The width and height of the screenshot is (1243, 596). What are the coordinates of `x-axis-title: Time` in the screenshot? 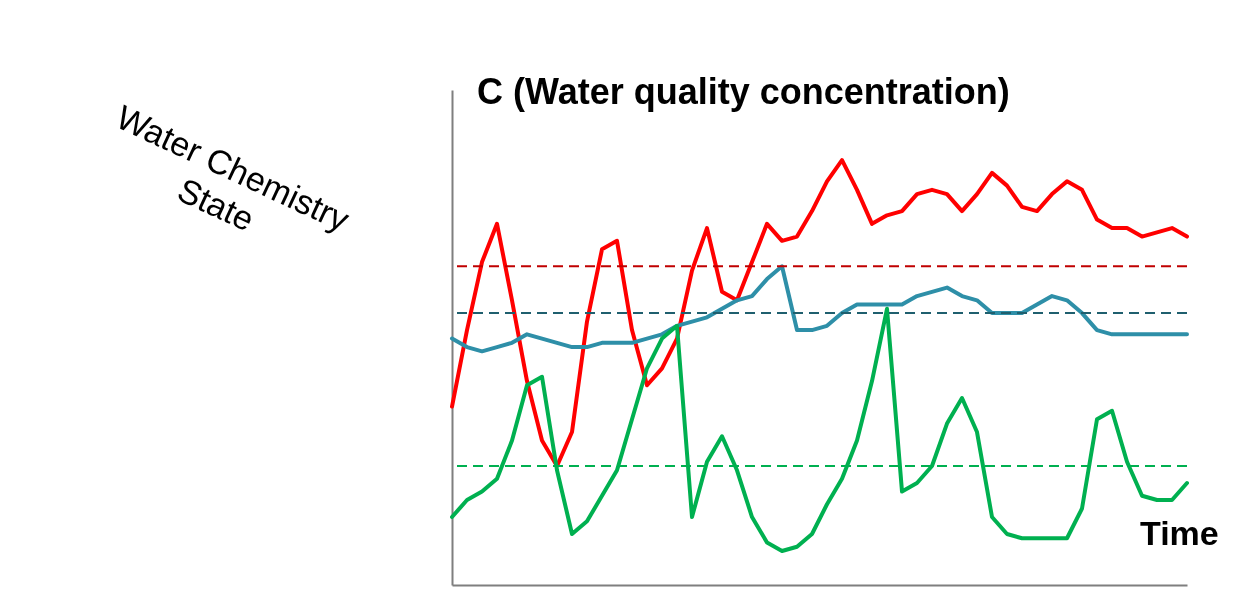 It's located at (1179, 533).